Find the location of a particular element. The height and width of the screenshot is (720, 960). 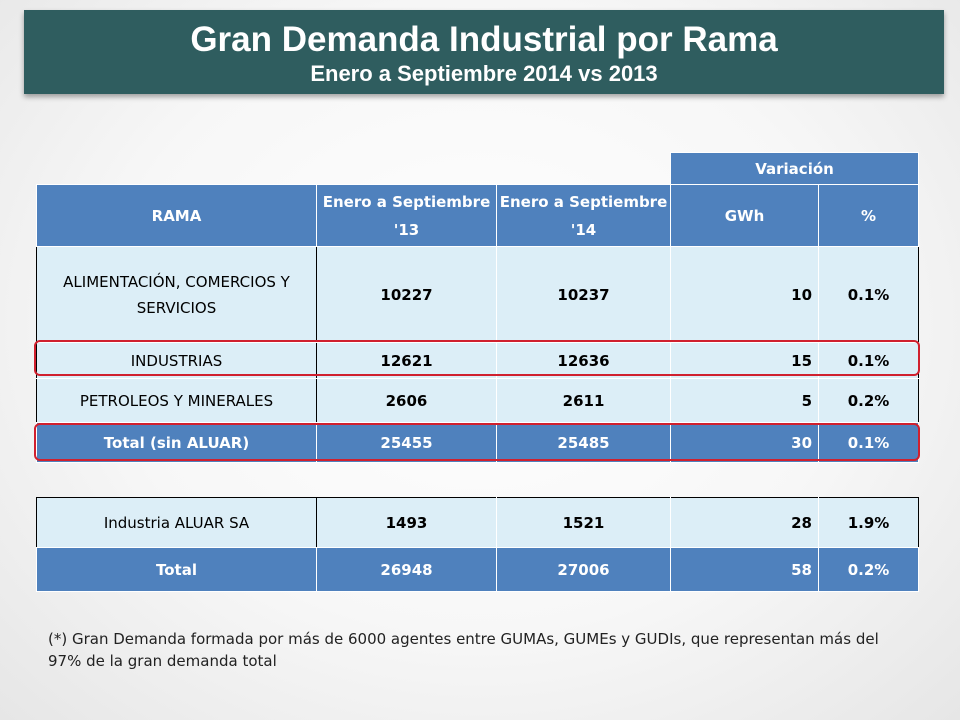

value-2014-cell: 2611 is located at coordinates (583, 400).